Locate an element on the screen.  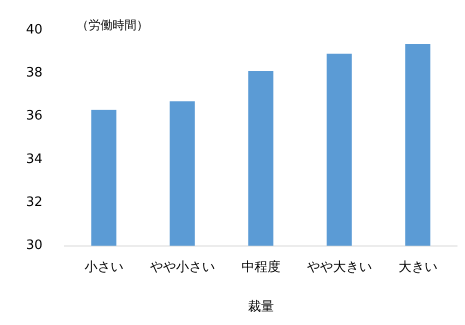
x-tick-label: 中程度 is located at coordinates (260, 266).